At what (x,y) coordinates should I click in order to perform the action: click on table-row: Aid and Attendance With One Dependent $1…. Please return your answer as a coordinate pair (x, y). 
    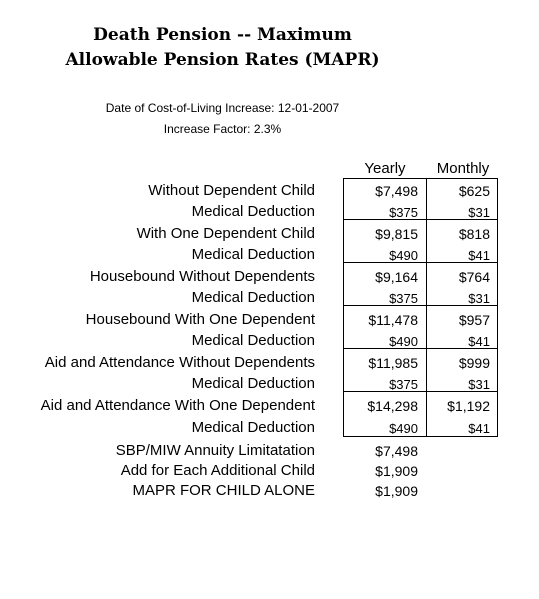
    Looking at the image, I should click on (269, 405).